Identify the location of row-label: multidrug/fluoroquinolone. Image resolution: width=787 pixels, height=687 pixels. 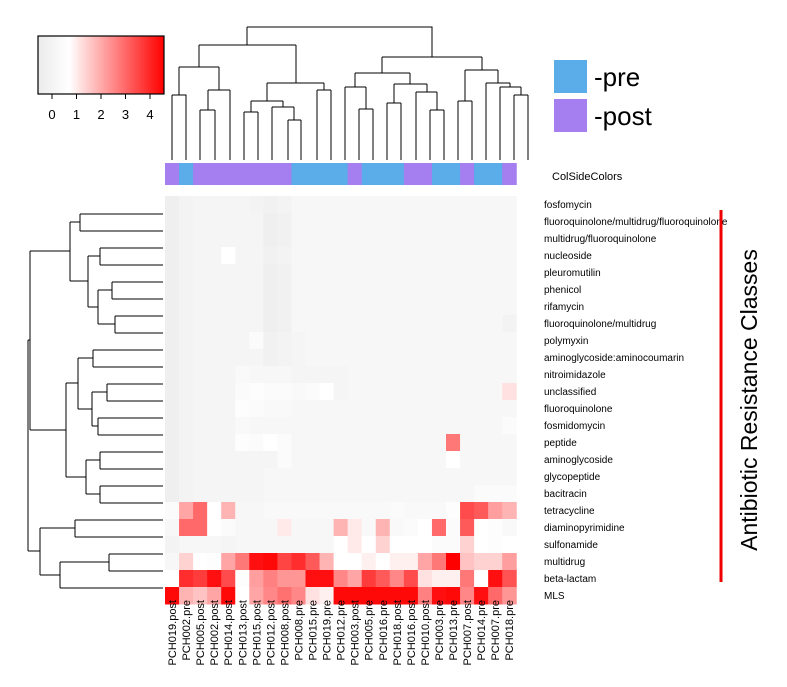
(600, 239).